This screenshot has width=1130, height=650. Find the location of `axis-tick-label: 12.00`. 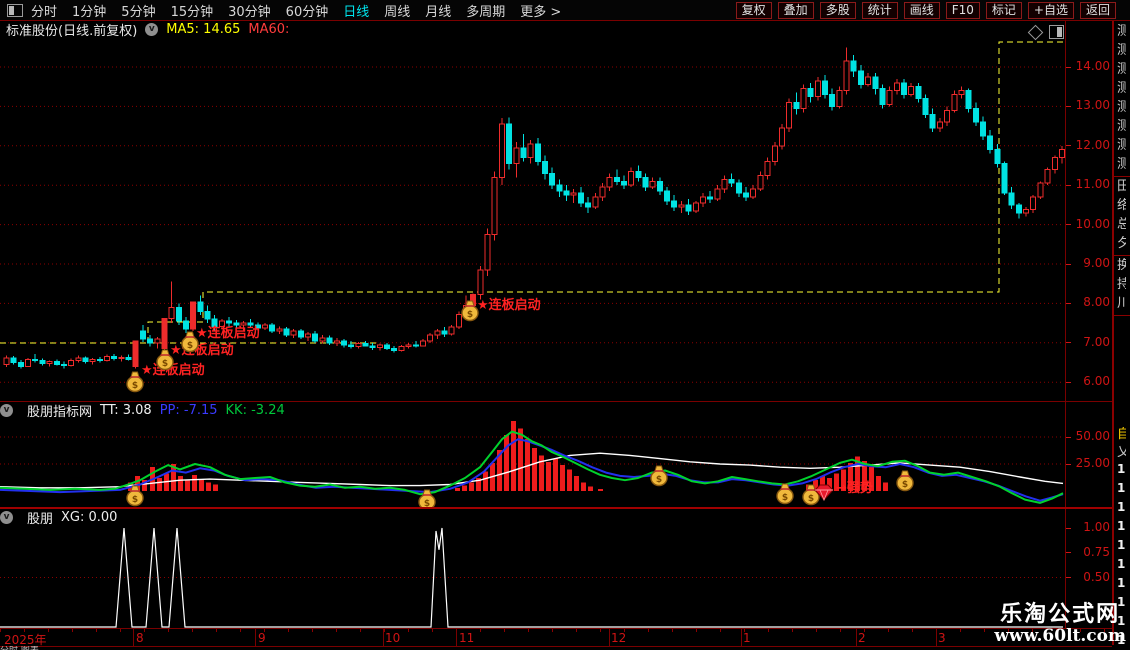

axis-tick-label: 12.00 is located at coordinates (1092, 144).